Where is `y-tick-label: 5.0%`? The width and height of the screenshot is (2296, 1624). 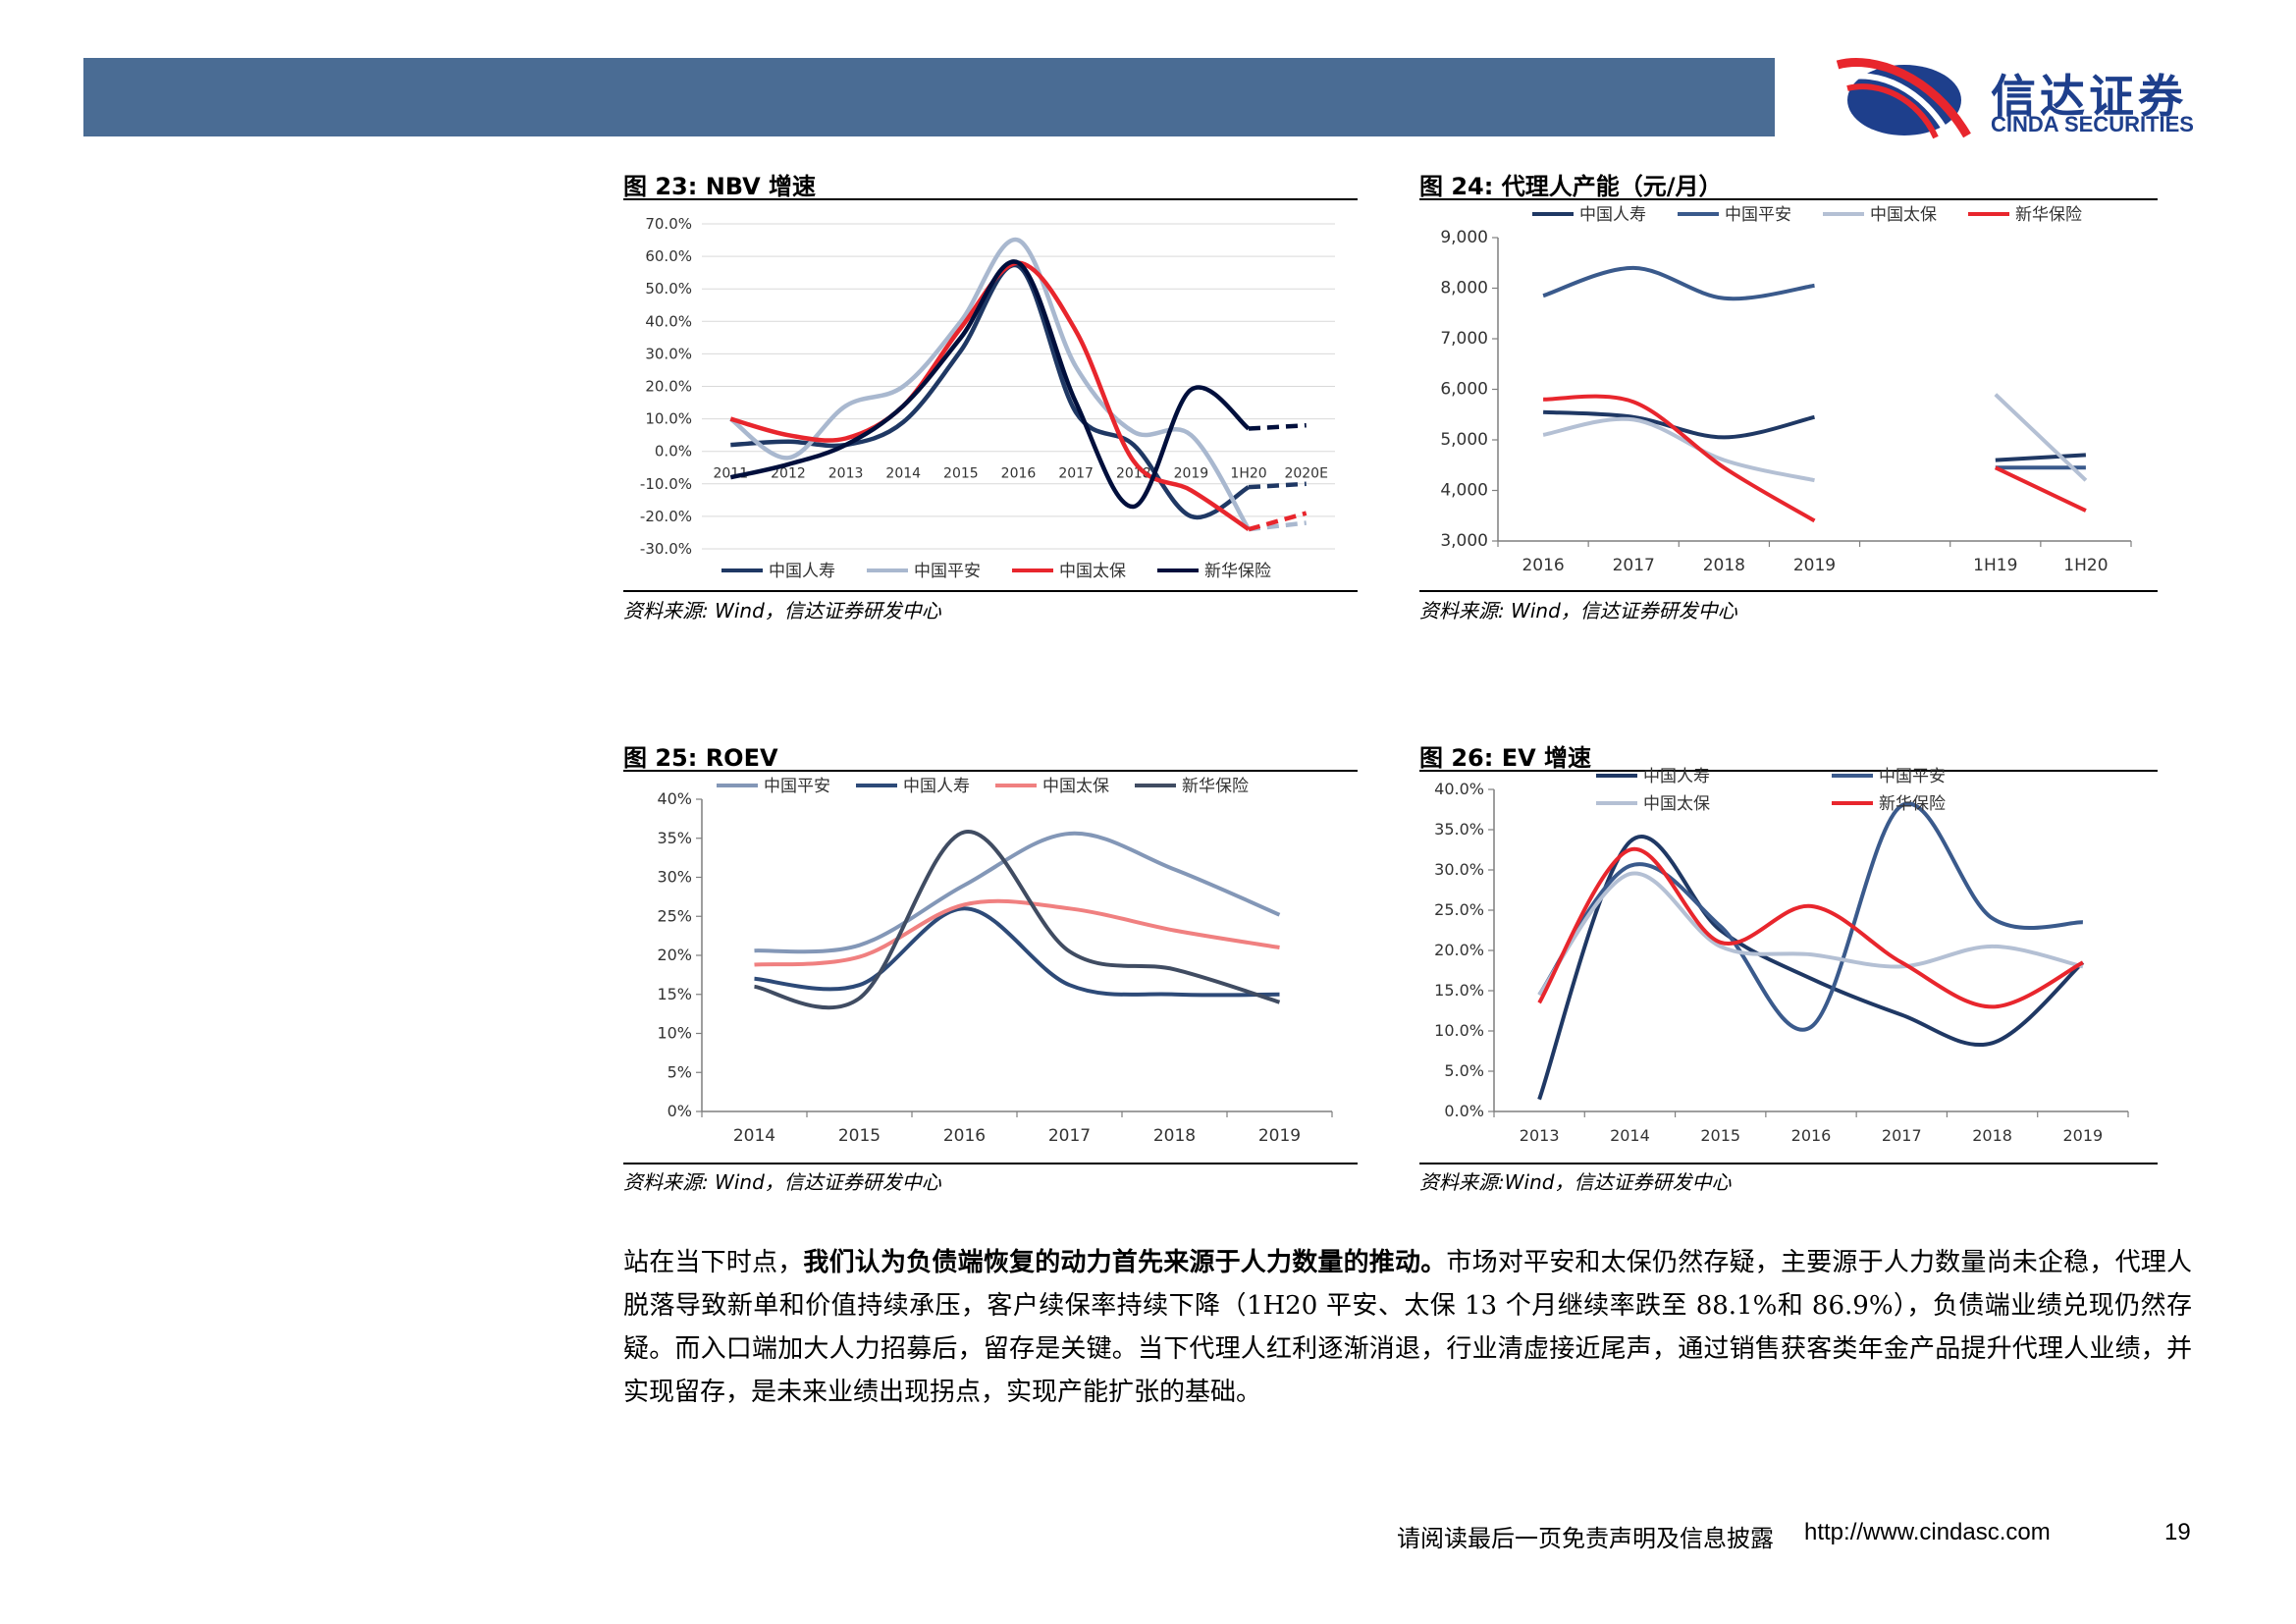
y-tick-label: 5.0% is located at coordinates (1464, 1070).